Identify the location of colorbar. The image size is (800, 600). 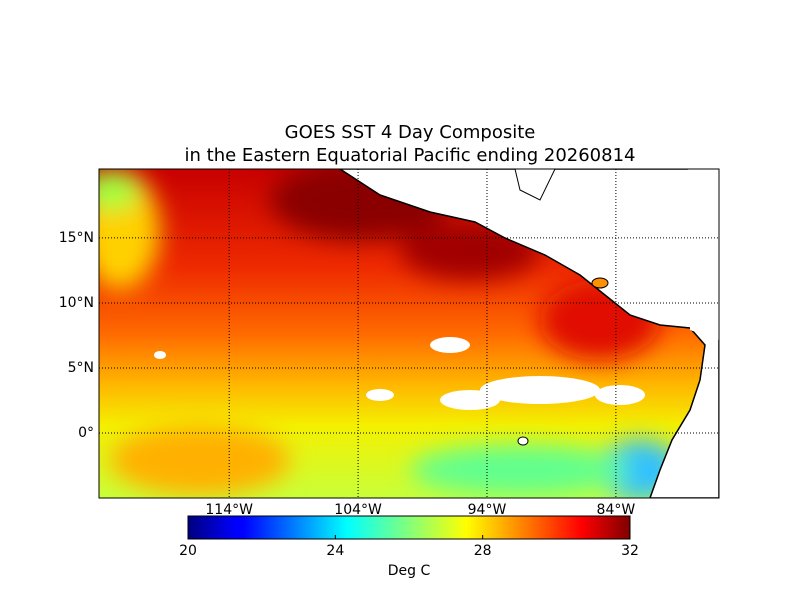
(409, 527).